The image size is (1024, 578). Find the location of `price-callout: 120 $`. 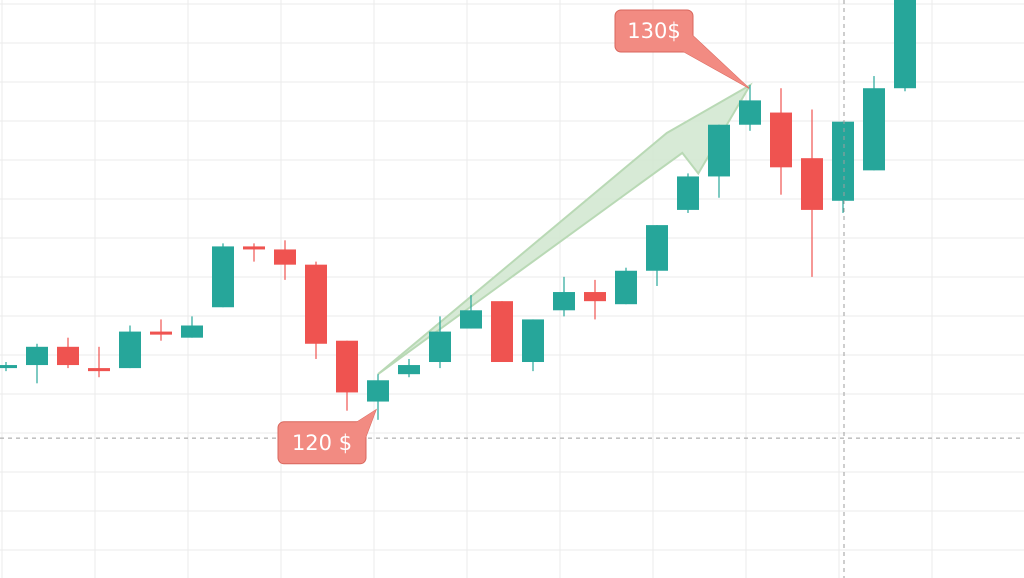

price-callout: 120 $ is located at coordinates (327, 436).